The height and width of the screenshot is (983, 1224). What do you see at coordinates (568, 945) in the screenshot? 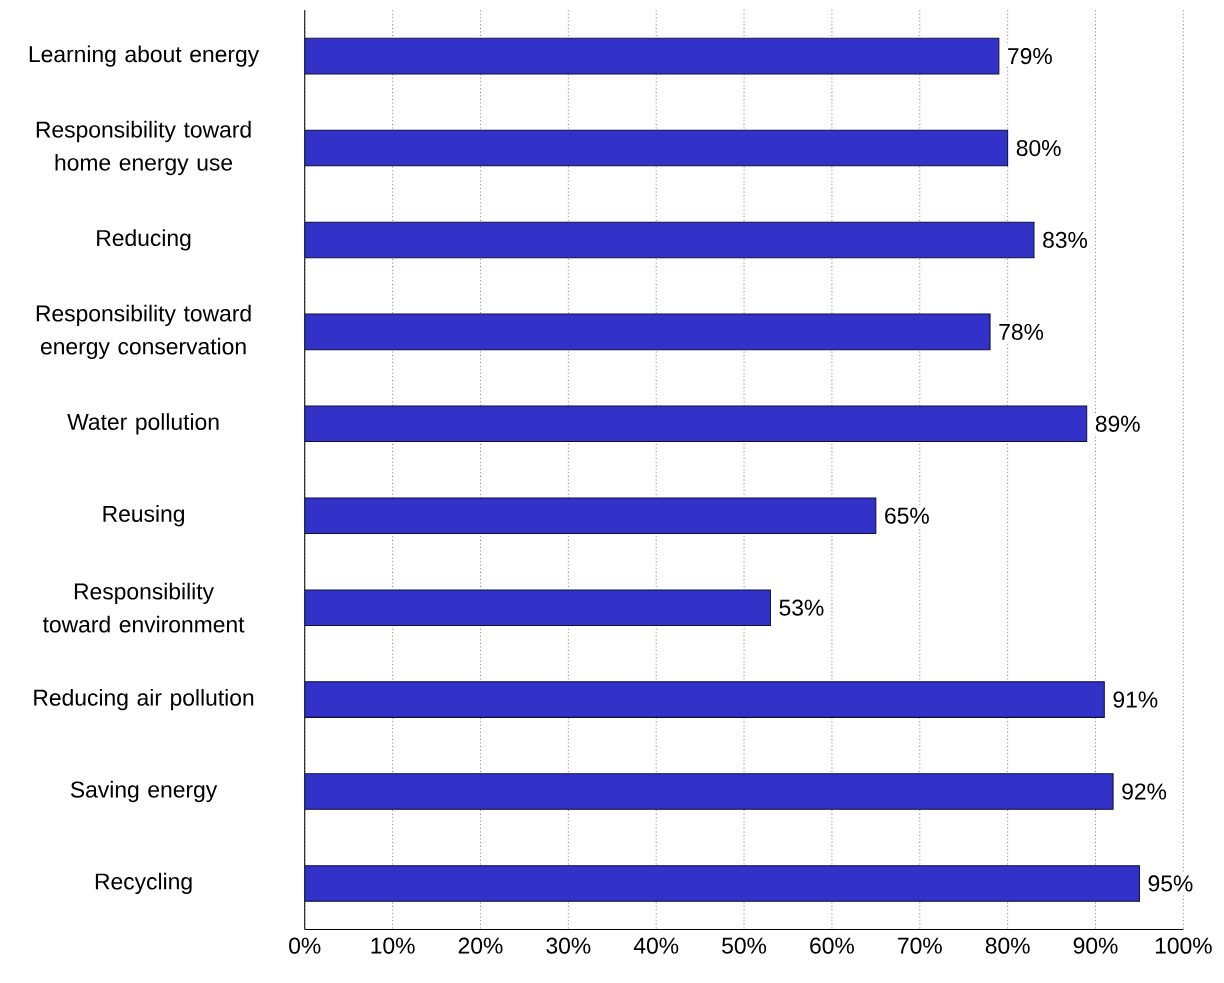
I see `x-tick-label: 30%` at bounding box center [568, 945].